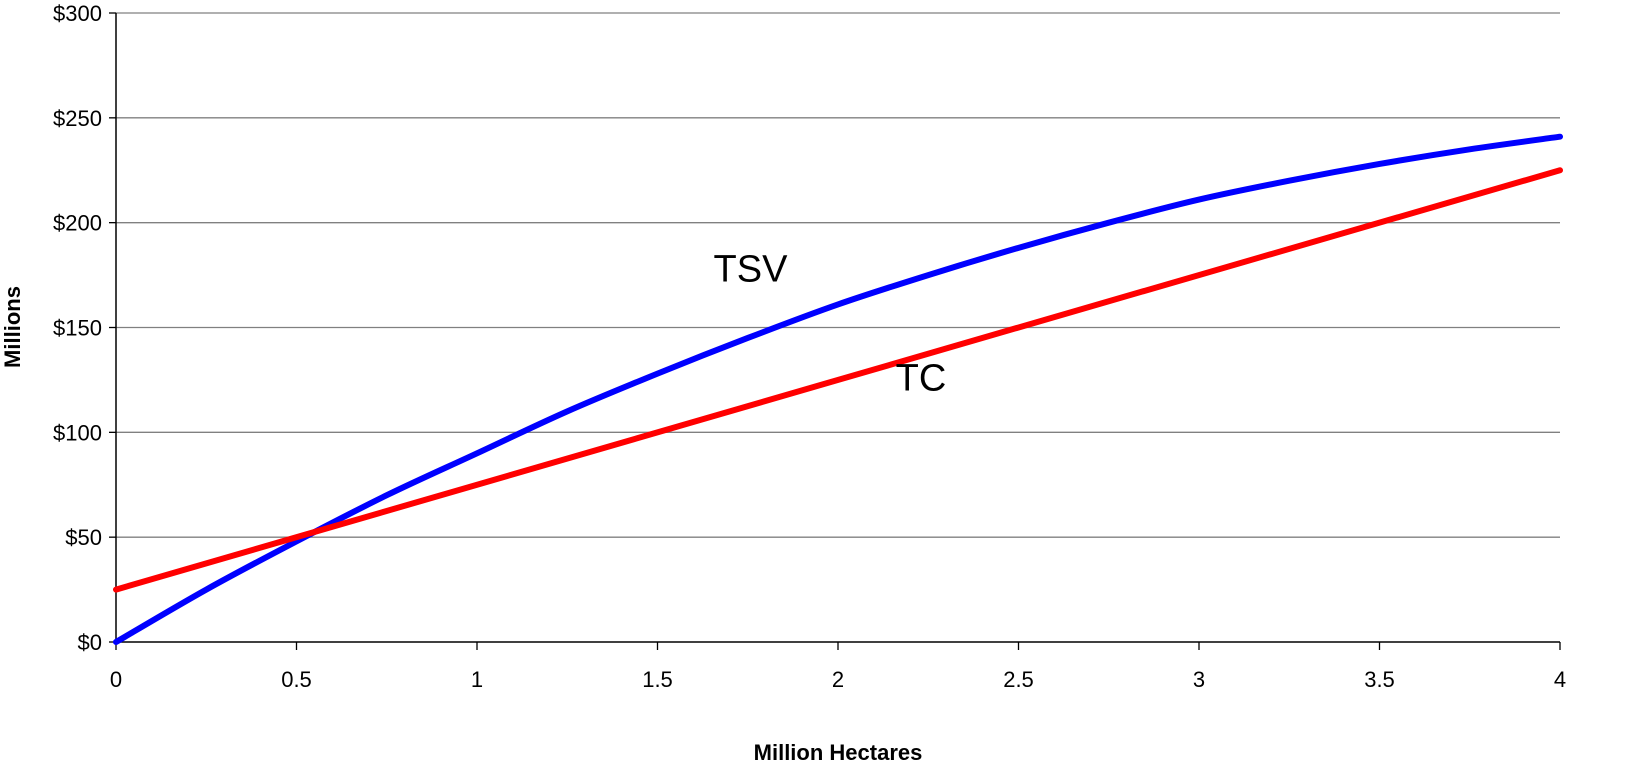 Image resolution: width=1642 pixels, height=771 pixels. What do you see at coordinates (751, 269) in the screenshot?
I see `series-label-tsv: TSV` at bounding box center [751, 269].